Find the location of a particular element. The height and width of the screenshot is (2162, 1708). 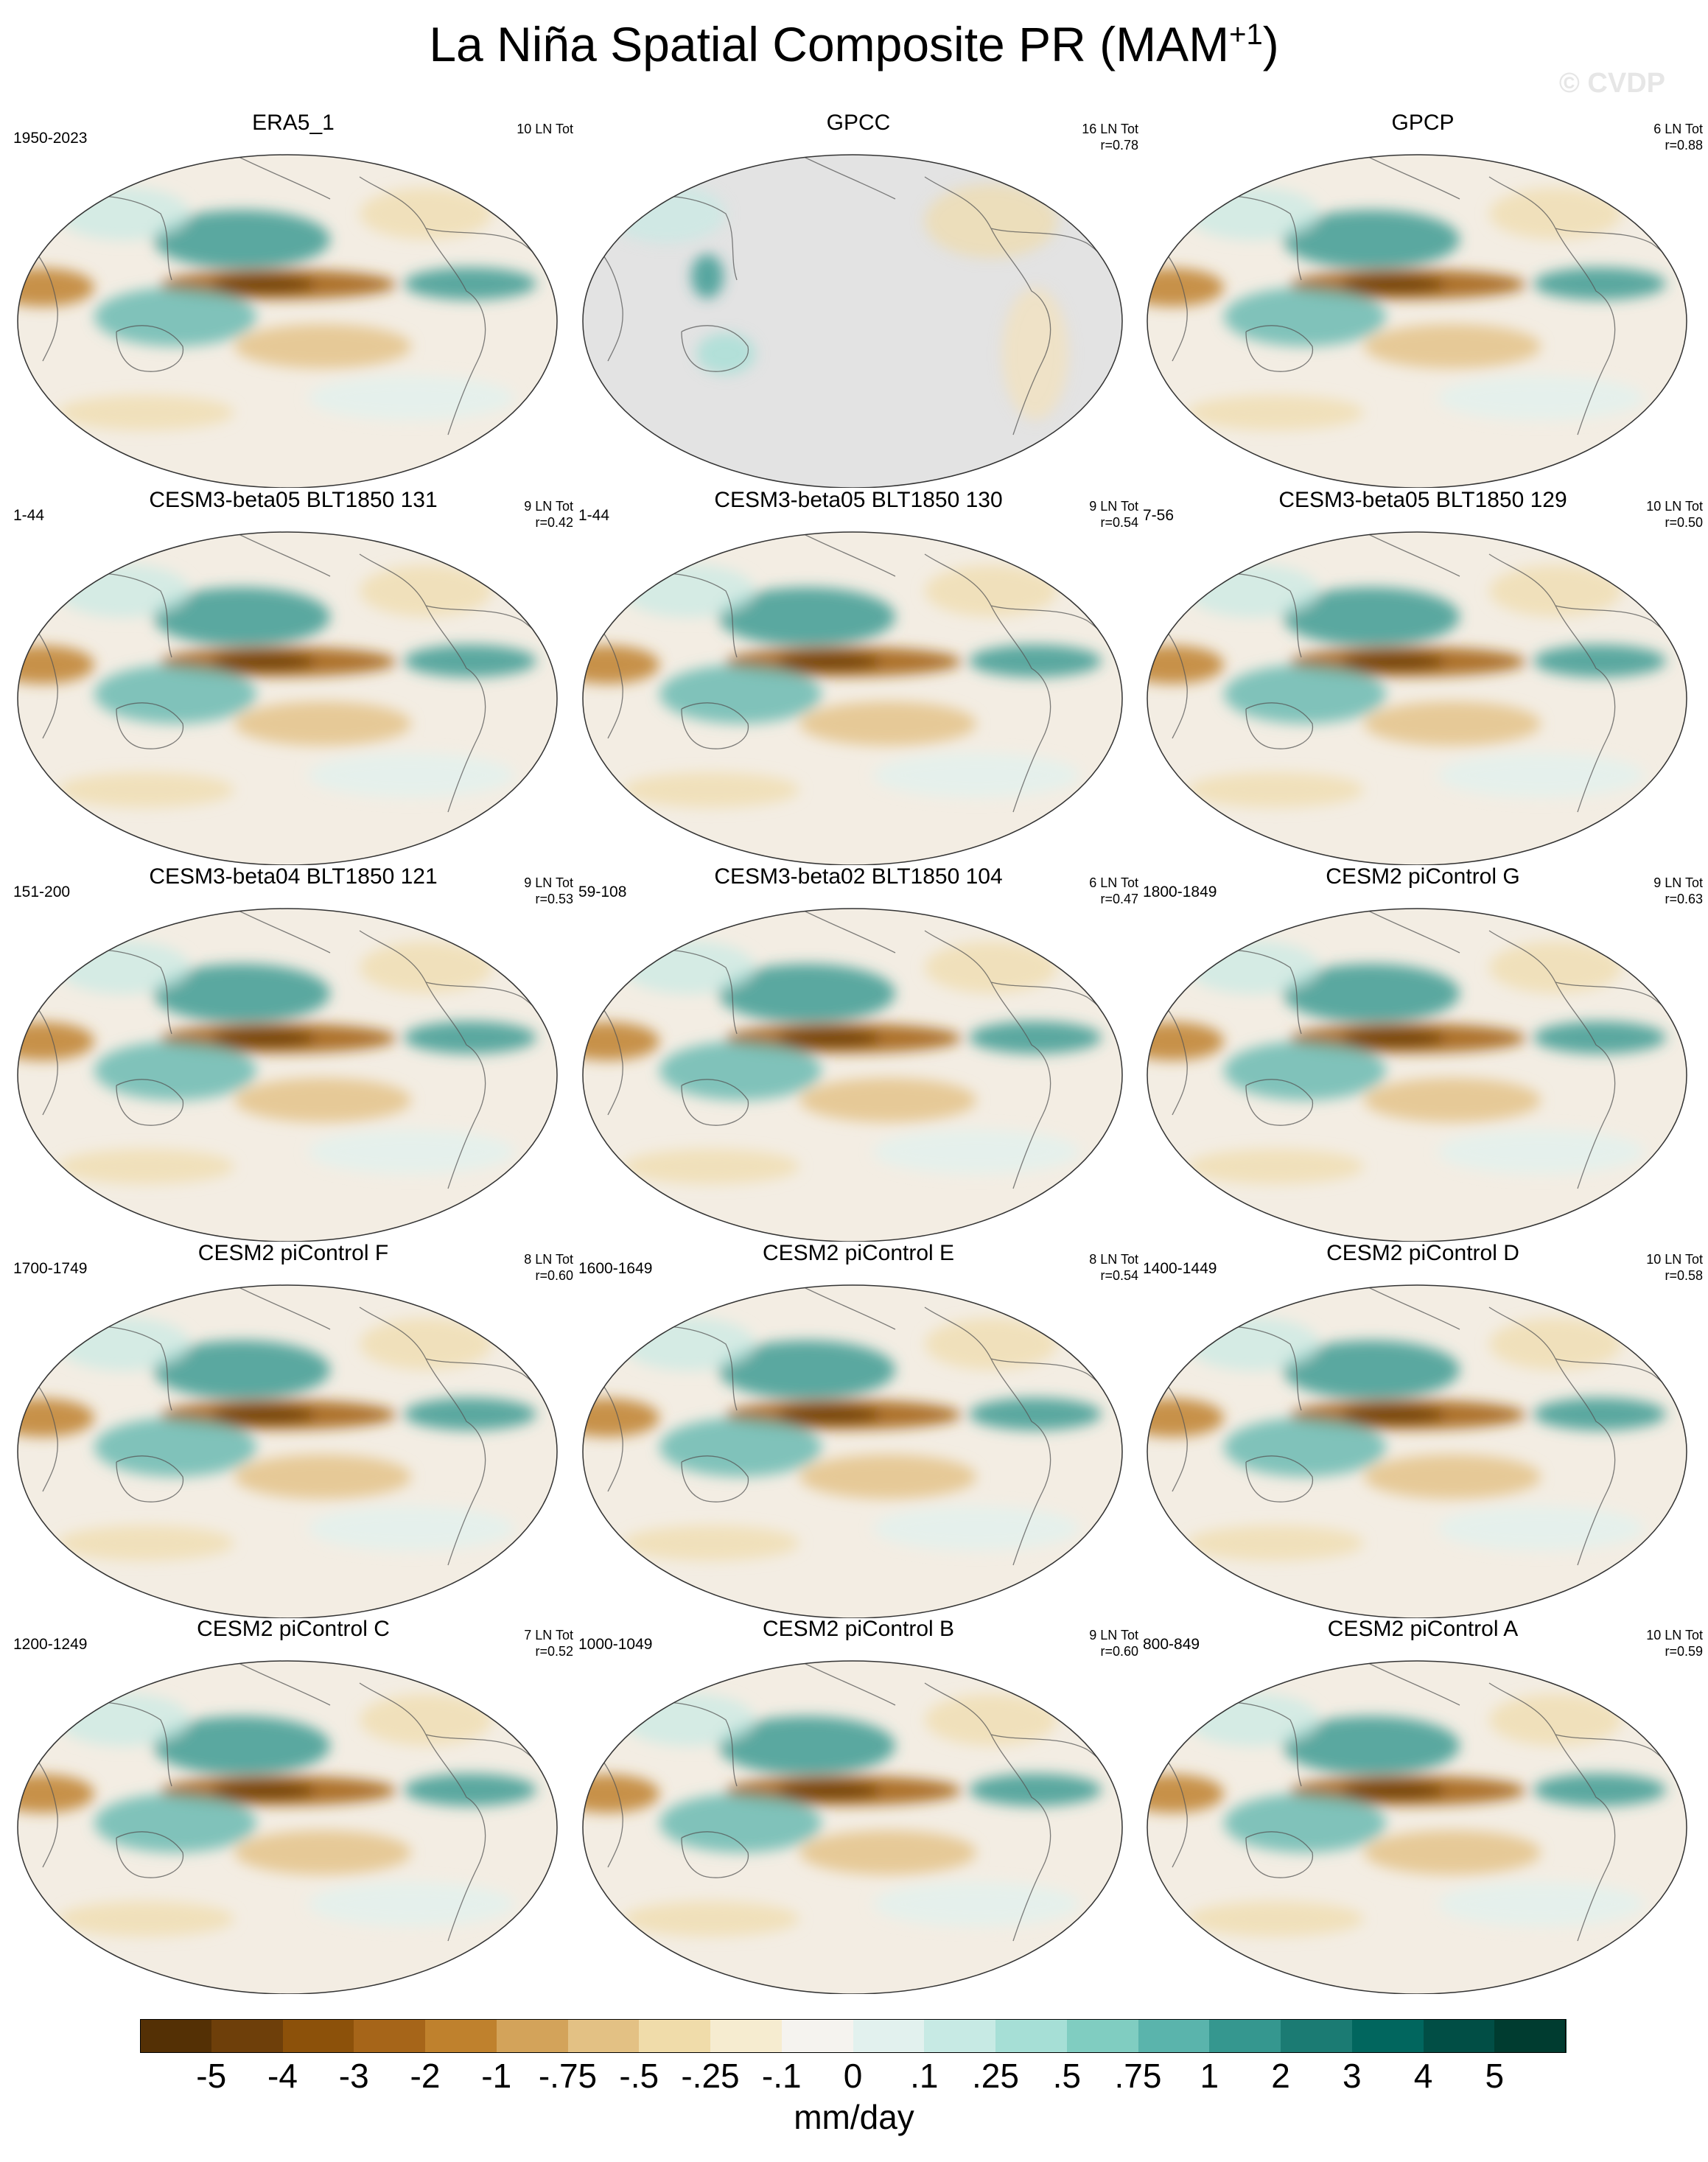

colorbar-tick-label: 0 is located at coordinates (853, 2076).